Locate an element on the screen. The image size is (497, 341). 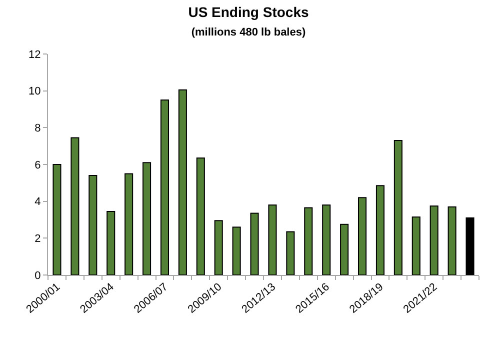
y-tick-label: 8 is located at coordinates (37, 128).